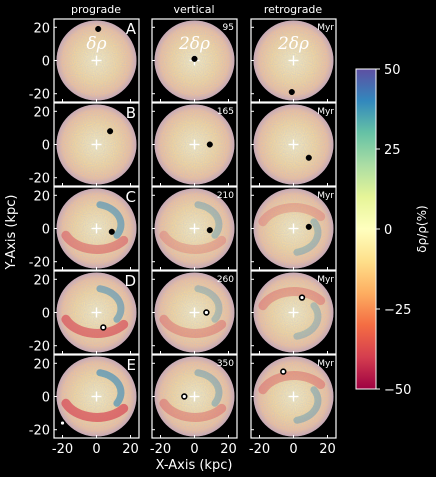 This screenshot has height=477, width=436. I want to click on panel-r4-c2: 260, so click(194, 312).